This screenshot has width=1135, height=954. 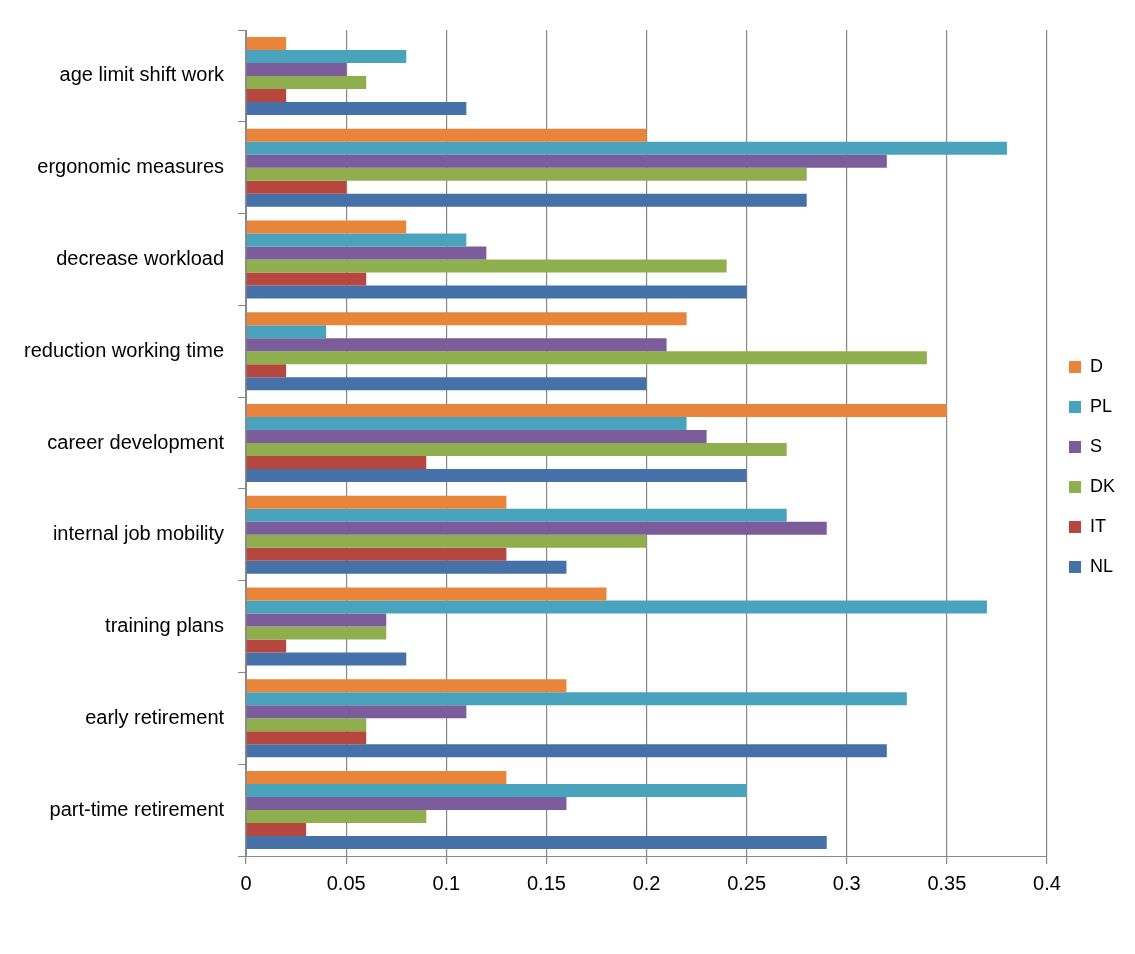 I want to click on y-tick-label: part-time retirement, so click(x=137, y=808).